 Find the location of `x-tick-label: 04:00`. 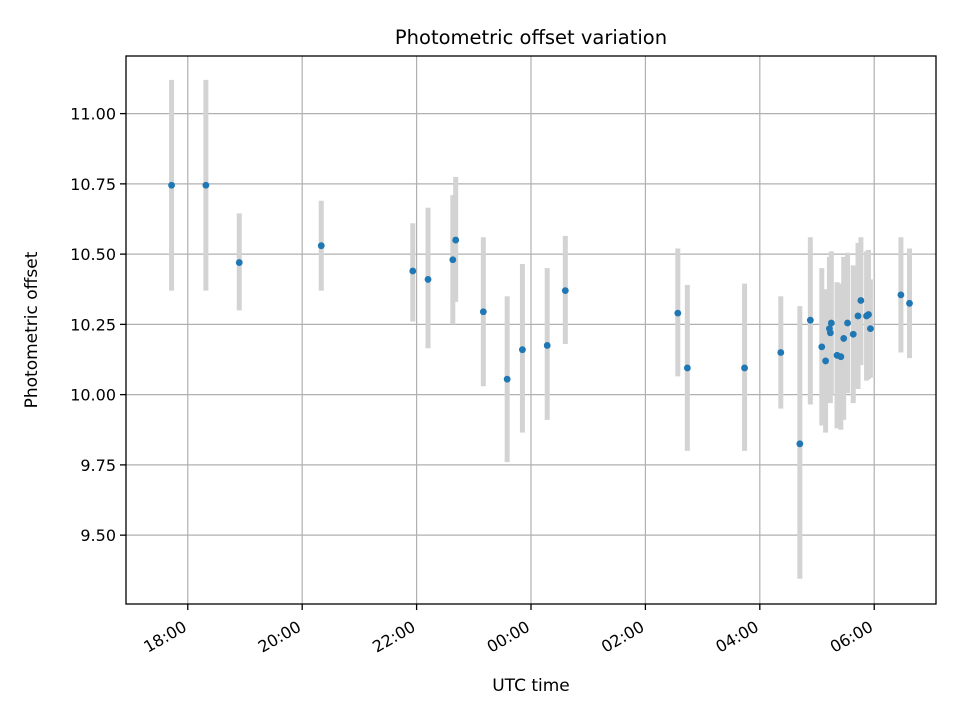

x-tick-label: 04:00 is located at coordinates (736, 637).